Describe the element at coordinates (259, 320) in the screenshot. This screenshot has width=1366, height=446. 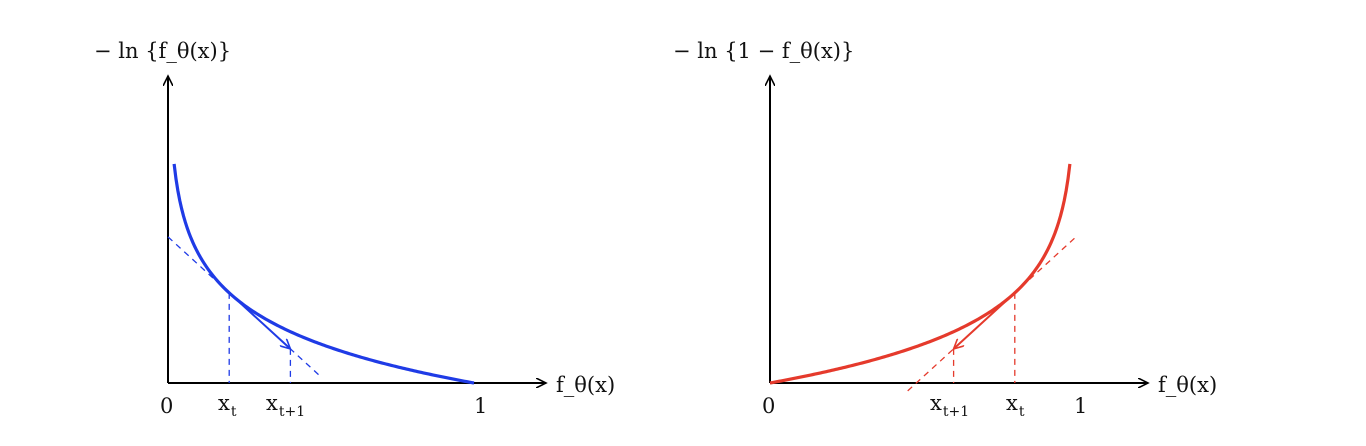
I see `left-step-arrow` at that location.